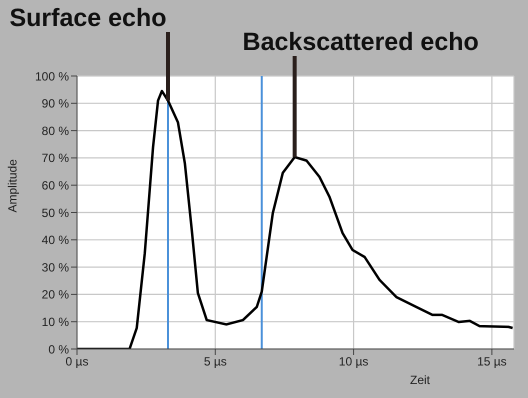 This screenshot has height=398, width=528. What do you see at coordinates (56, 103) in the screenshot?
I see `y-tick-label: 90 %` at bounding box center [56, 103].